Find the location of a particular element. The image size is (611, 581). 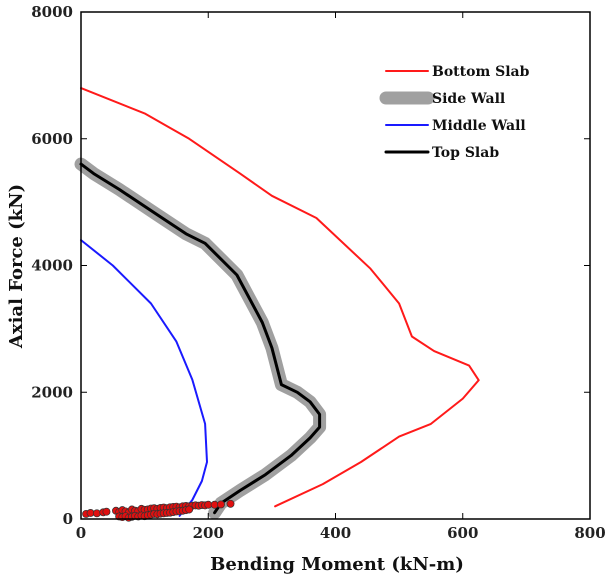

y-tick-label: 2000 is located at coordinates (52, 392).